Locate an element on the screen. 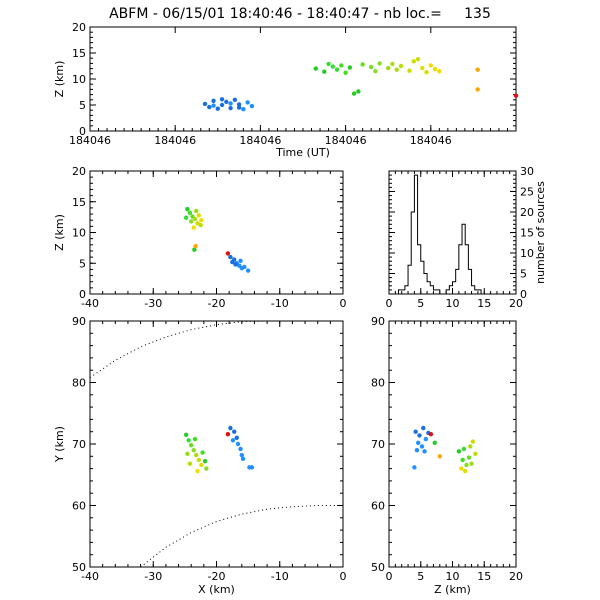 The width and height of the screenshot is (600, 600). x-tick-label: -30 is located at coordinates (153, 303).